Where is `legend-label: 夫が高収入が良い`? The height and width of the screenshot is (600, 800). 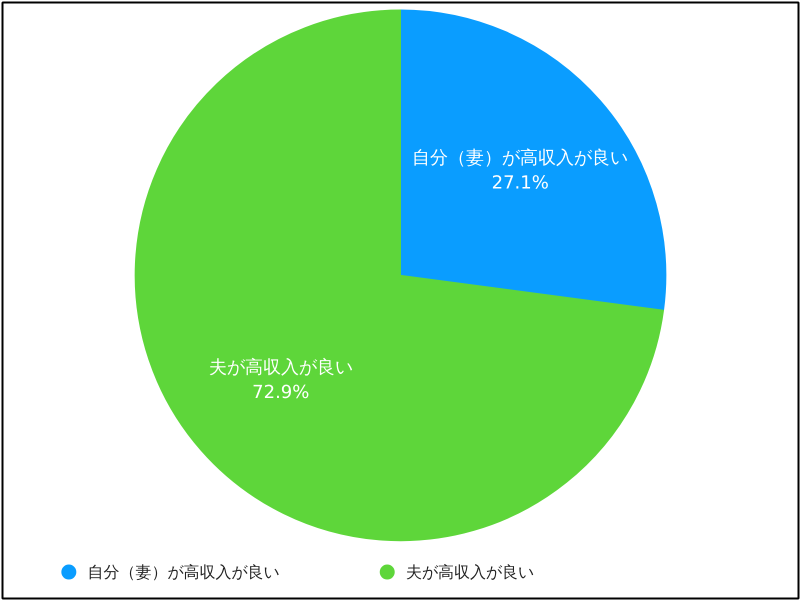
legend-label: 夫が高収入が良い is located at coordinates (470, 572).